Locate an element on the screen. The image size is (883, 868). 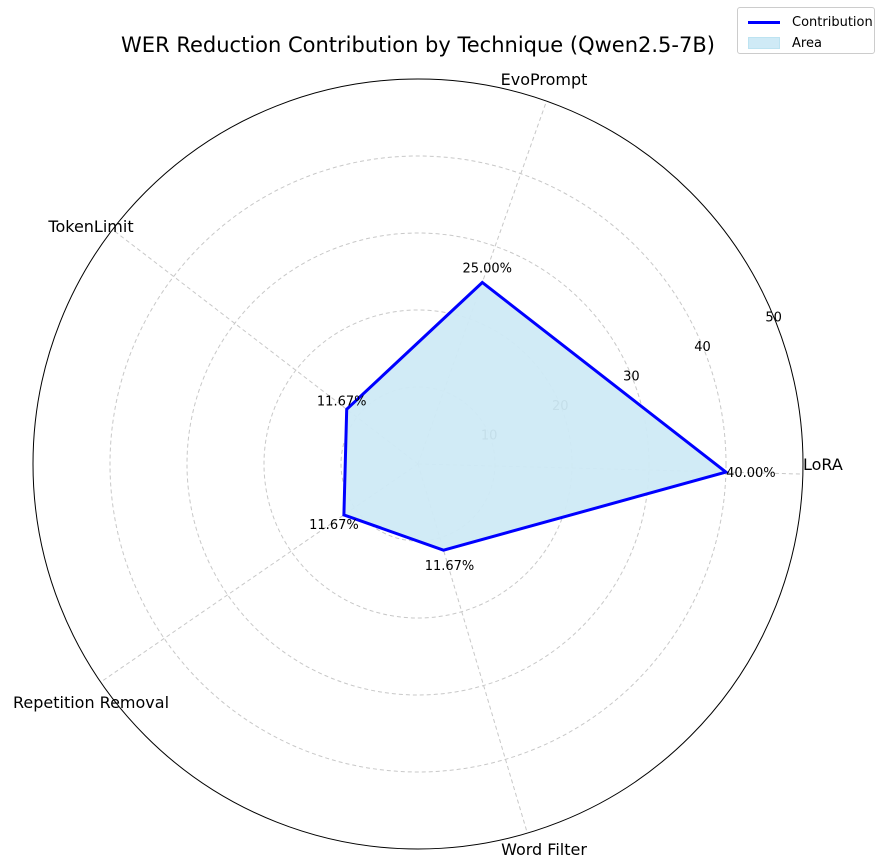
category-label: LoRA is located at coordinates (823, 464).